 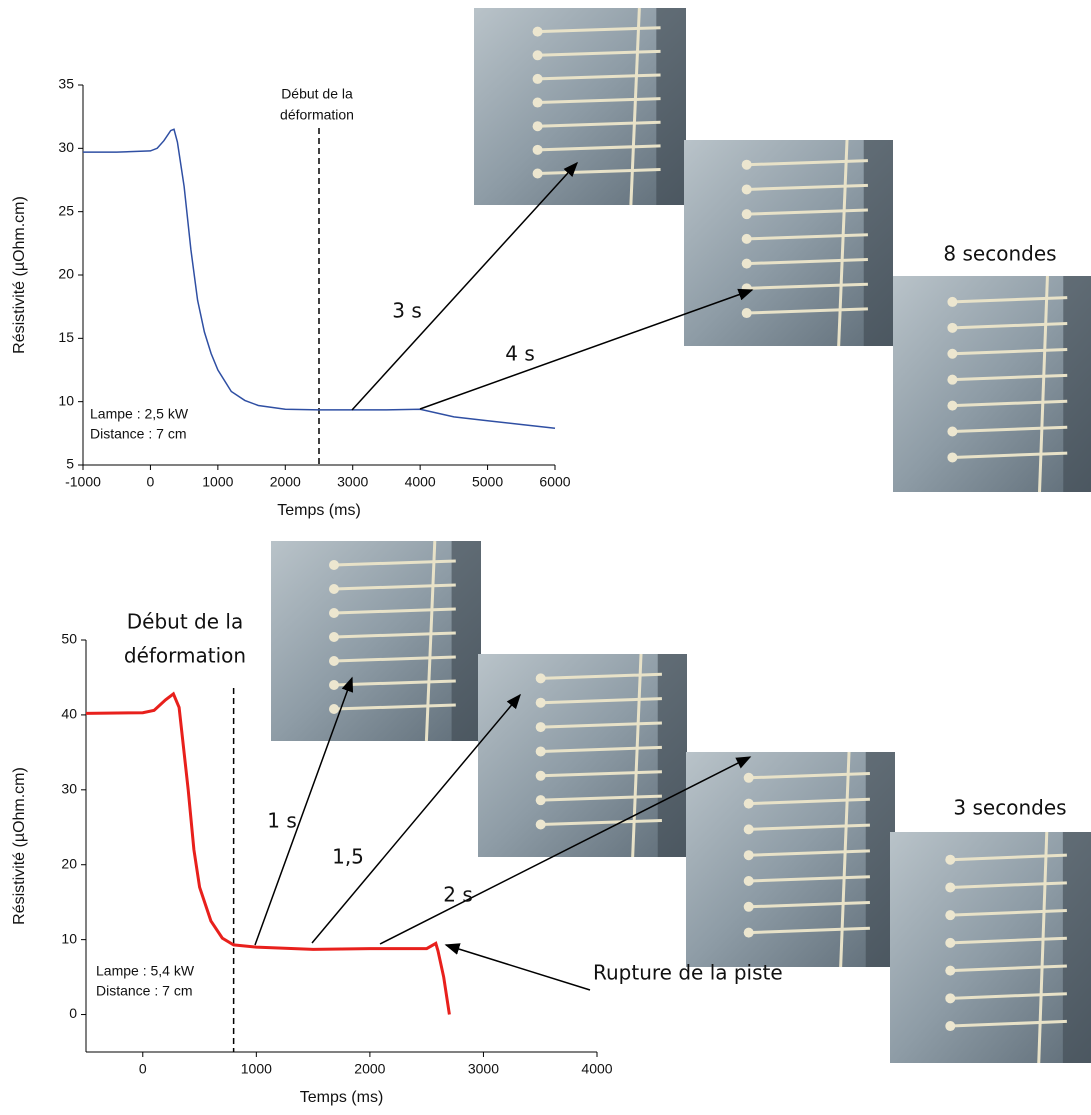 I want to click on y-tick-label: 50, so click(x=69, y=639).